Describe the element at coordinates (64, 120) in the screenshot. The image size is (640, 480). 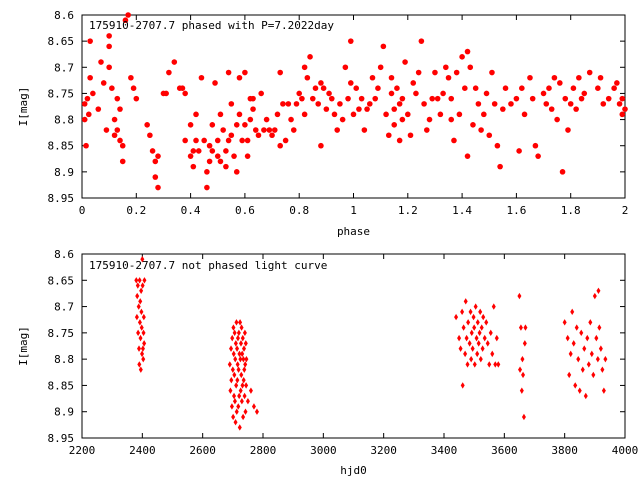
I see `y-tick-label: 8.8` at that location.